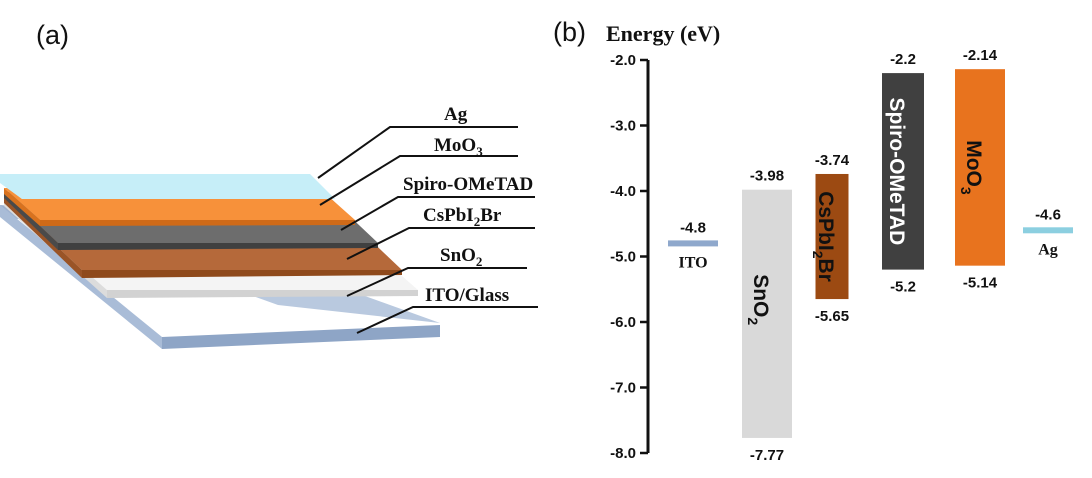  What do you see at coordinates (980, 283) in the screenshot?
I see `bar-moo3-bottom-value: -5.14` at bounding box center [980, 283].